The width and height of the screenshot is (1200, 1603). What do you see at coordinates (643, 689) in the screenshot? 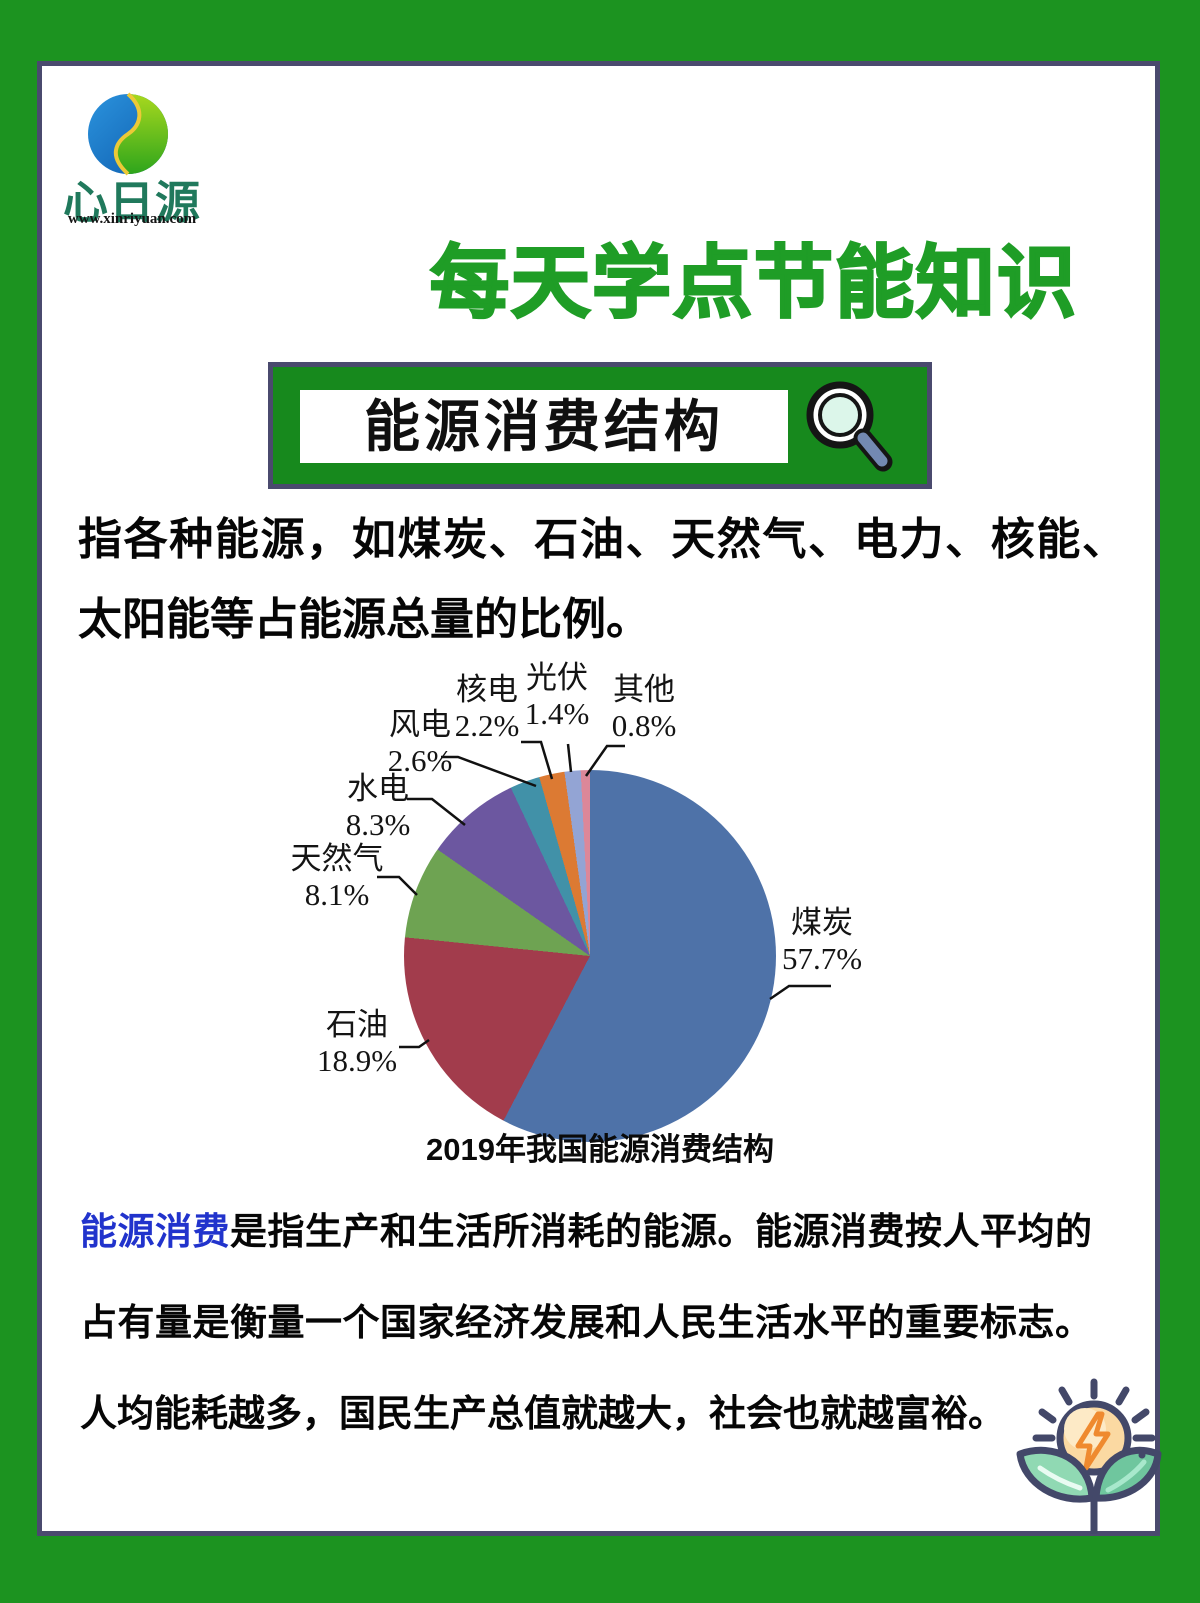
I see `pie-label-other-name: 其他` at bounding box center [643, 689].